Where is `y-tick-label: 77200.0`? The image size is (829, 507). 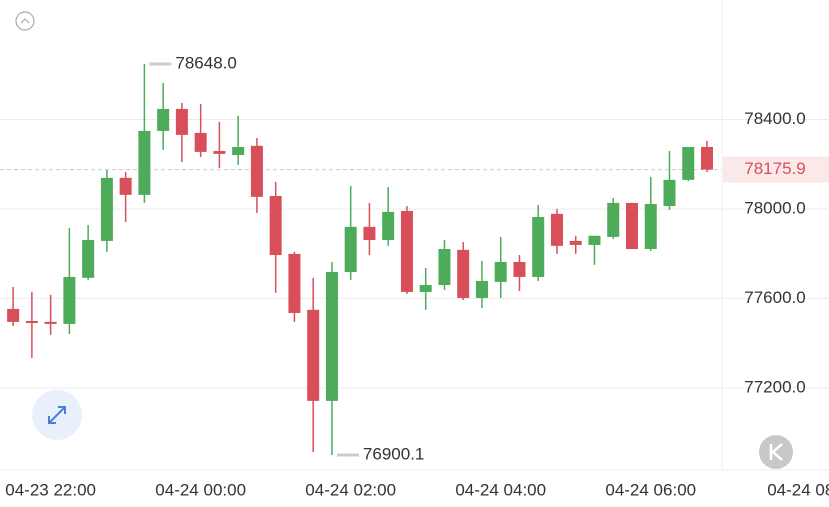
y-tick-label: 77200.0 is located at coordinates (774, 386).